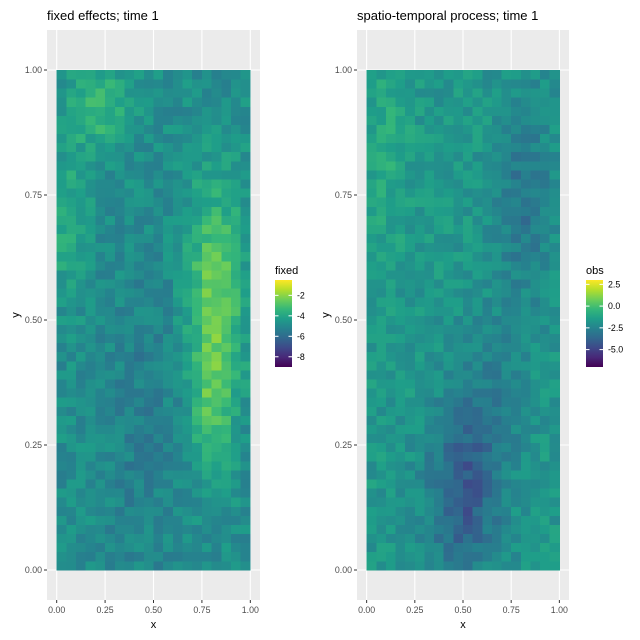 The width and height of the screenshot is (640, 640). I want to click on y-axis-label: y, so click(326, 315).